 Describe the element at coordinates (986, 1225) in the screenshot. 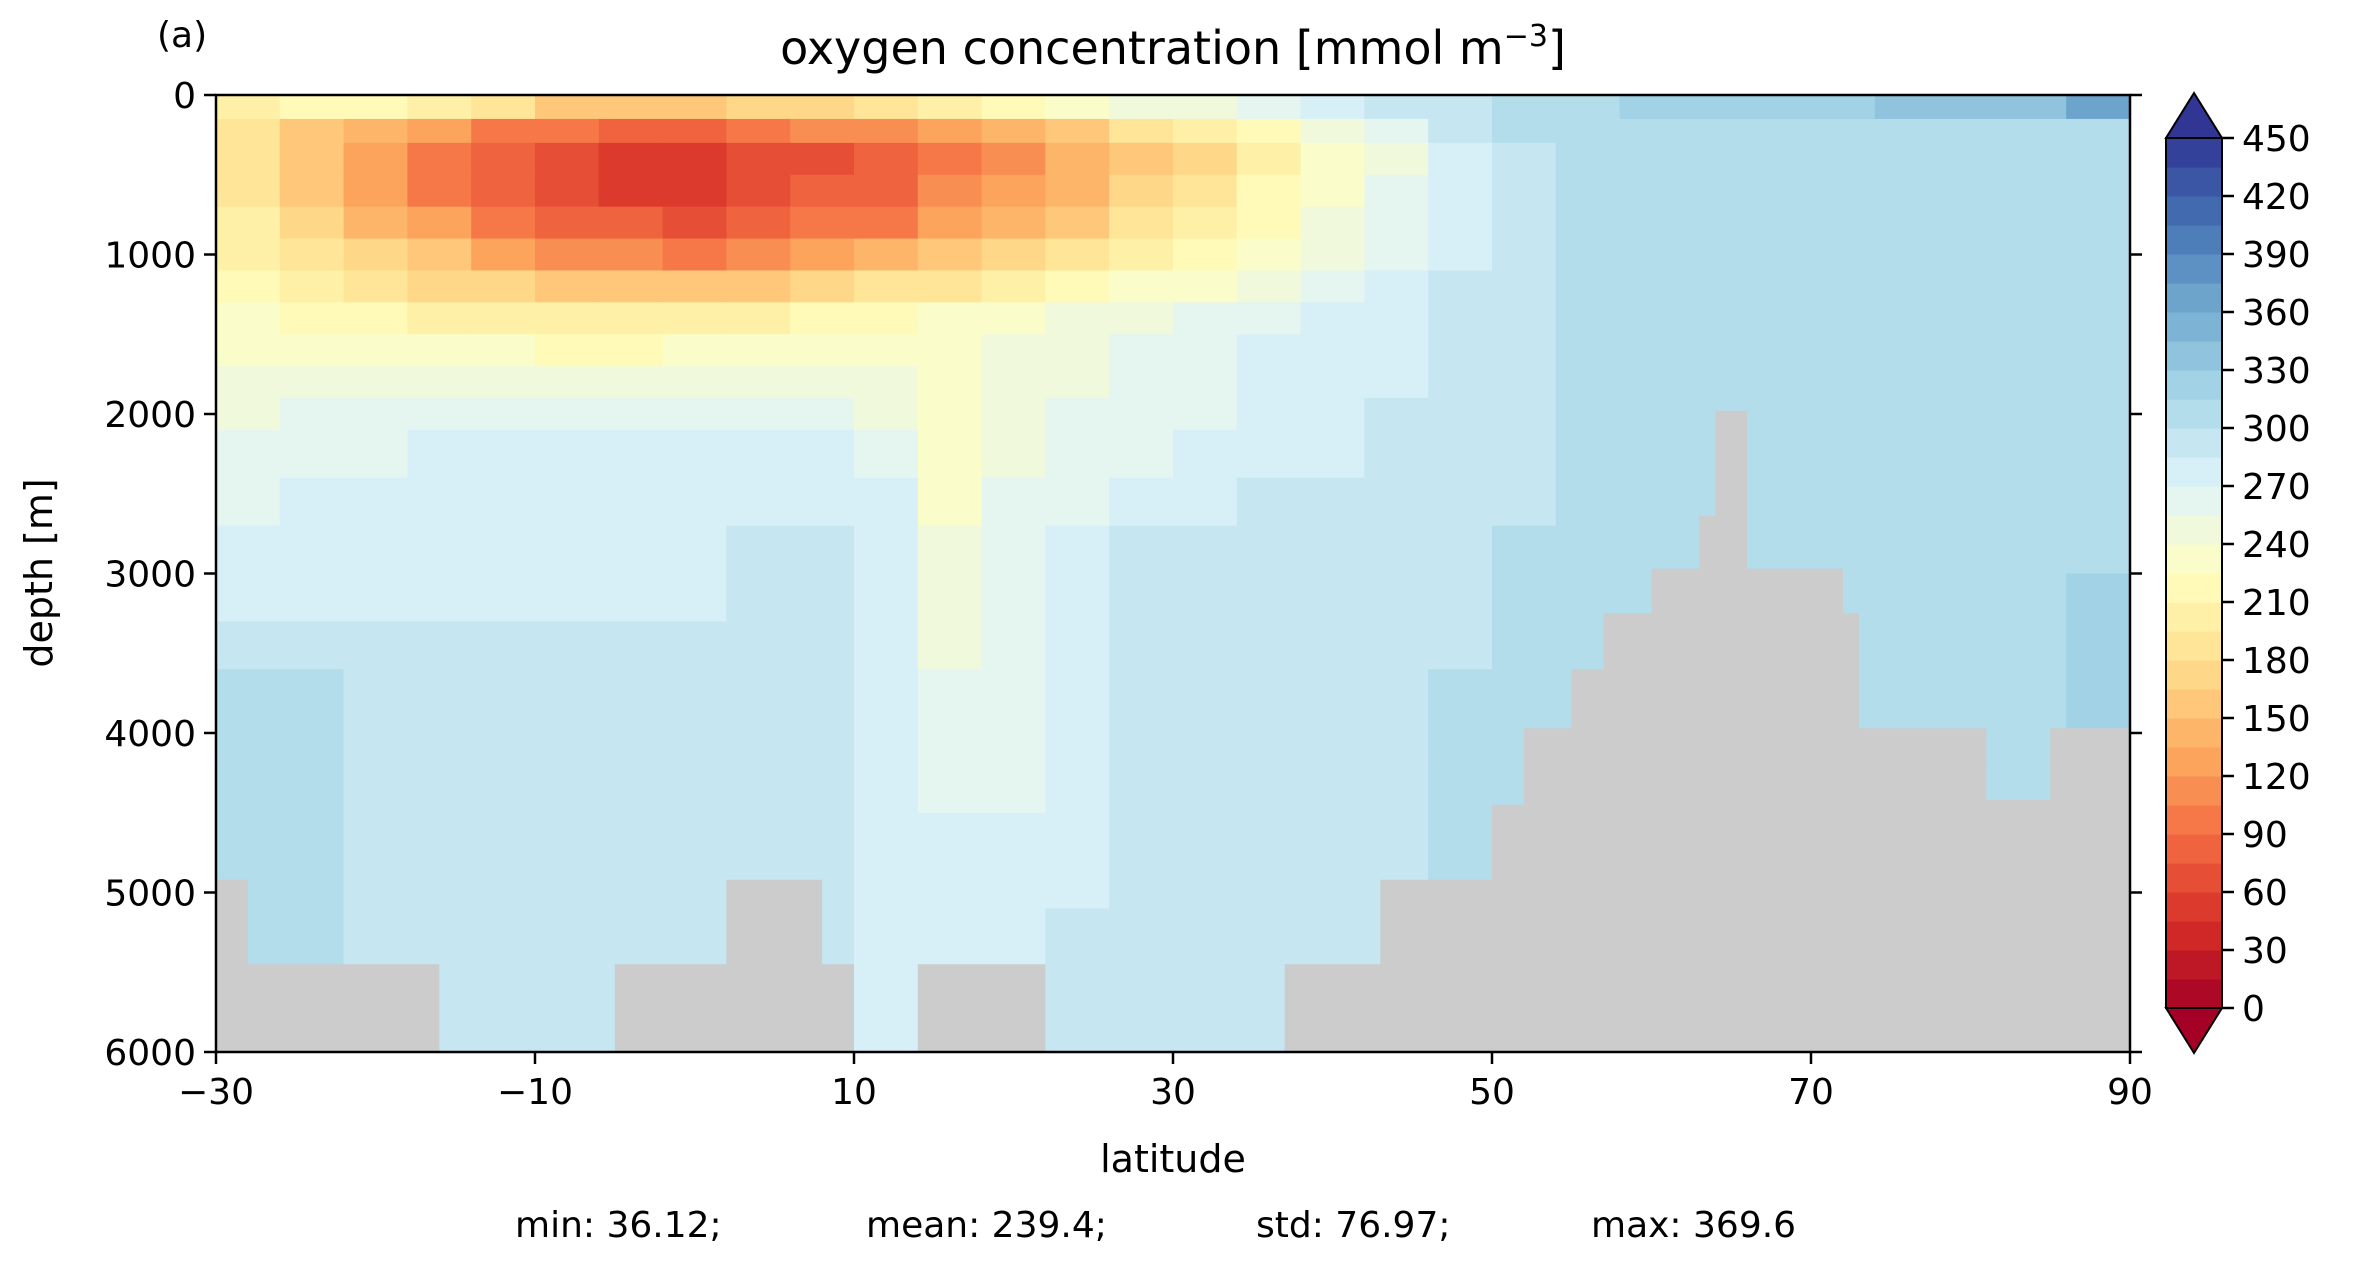

I see `stat-mean: mean: 239.4;` at that location.